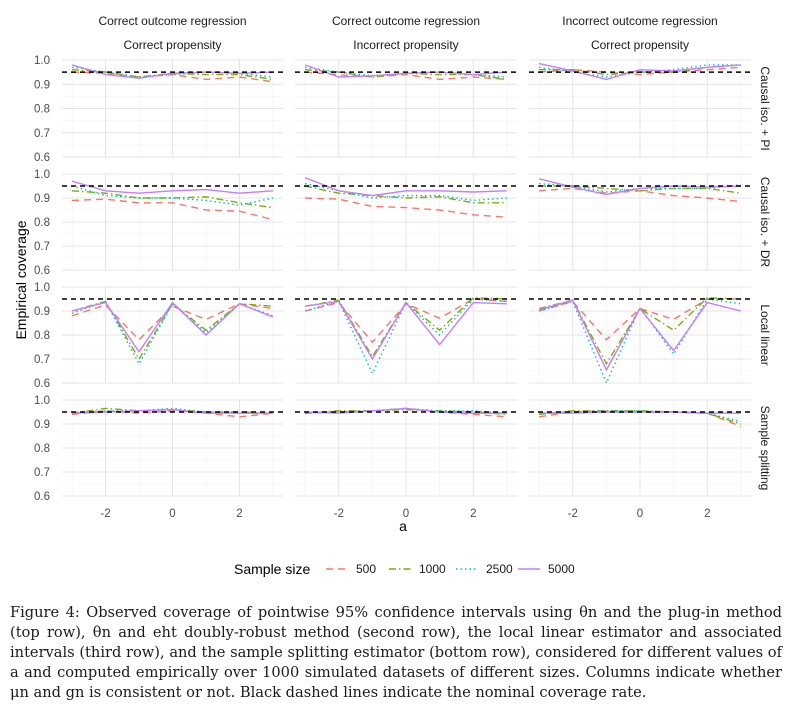 This screenshot has height=715, width=793. What do you see at coordinates (765, 108) in the screenshot?
I see `facet-row-title-0: Causal iso. + PI` at bounding box center [765, 108].